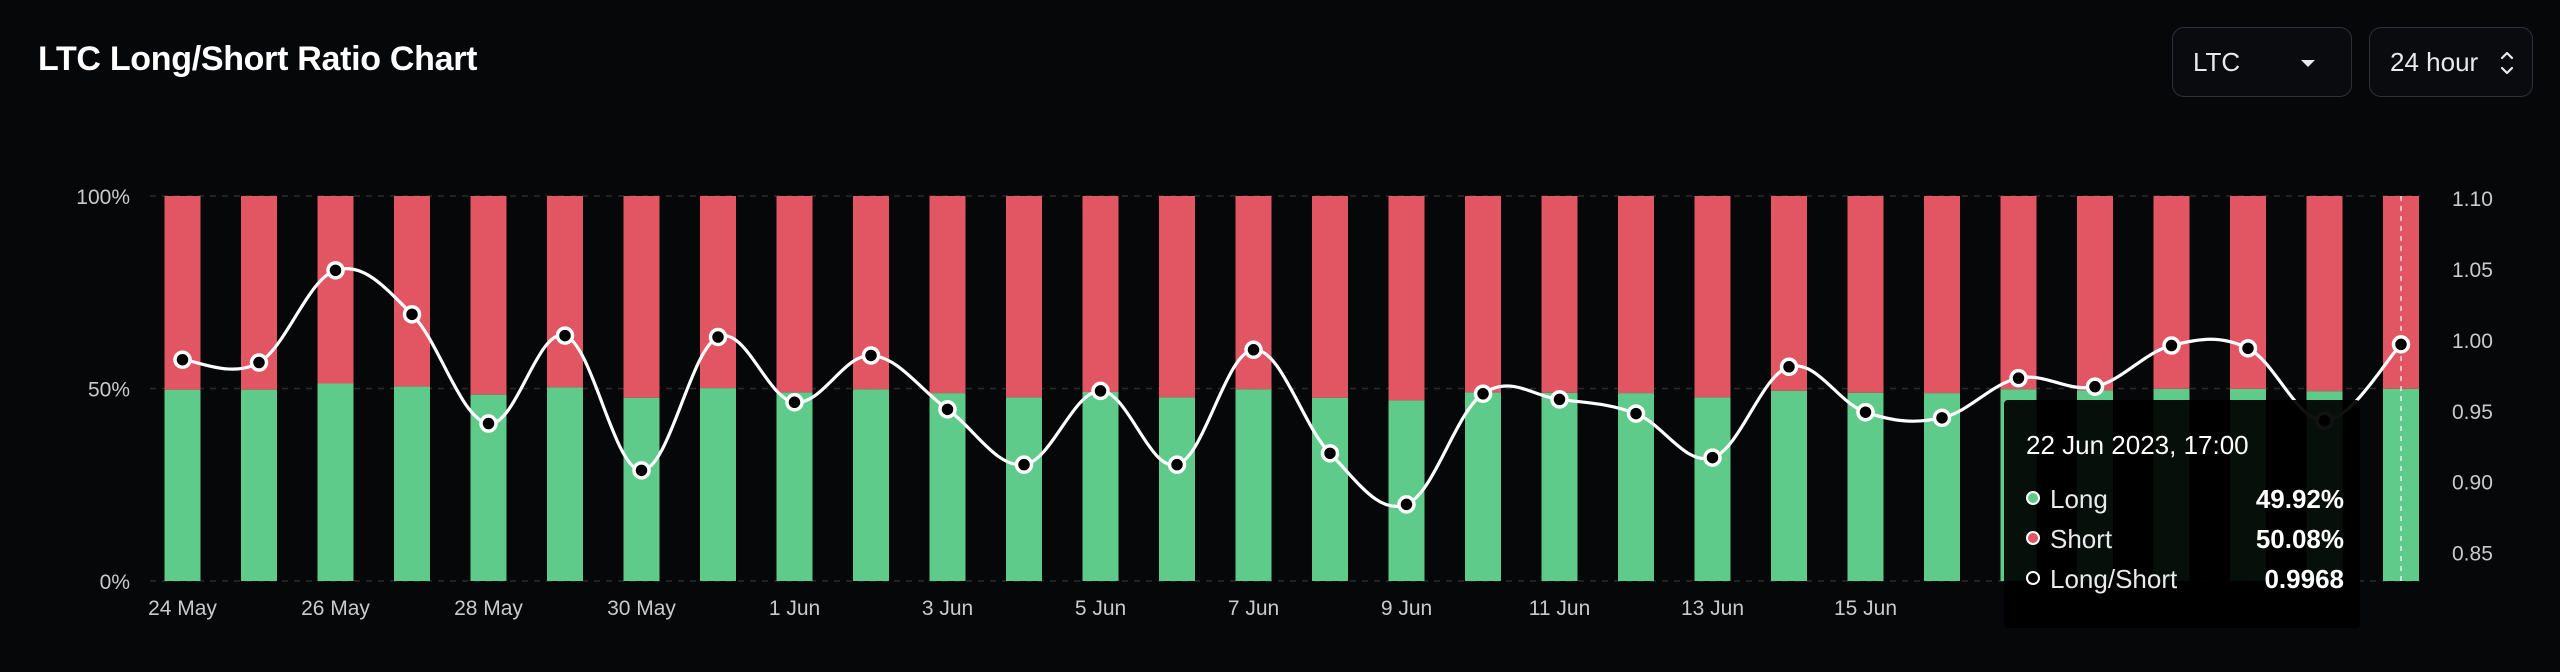 The image size is (2560, 672). Describe the element at coordinates (2308, 63) in the screenshot. I see `chevron-down-icon` at that location.